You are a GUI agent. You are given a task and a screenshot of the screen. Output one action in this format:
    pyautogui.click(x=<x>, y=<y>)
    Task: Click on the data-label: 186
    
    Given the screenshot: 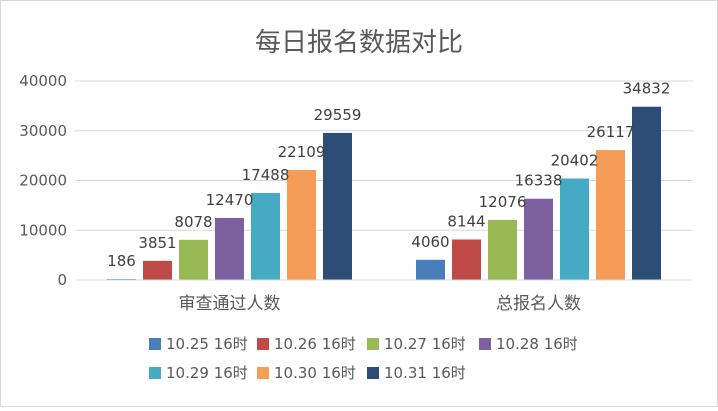 What is the action you would take?
    pyautogui.click(x=121, y=261)
    